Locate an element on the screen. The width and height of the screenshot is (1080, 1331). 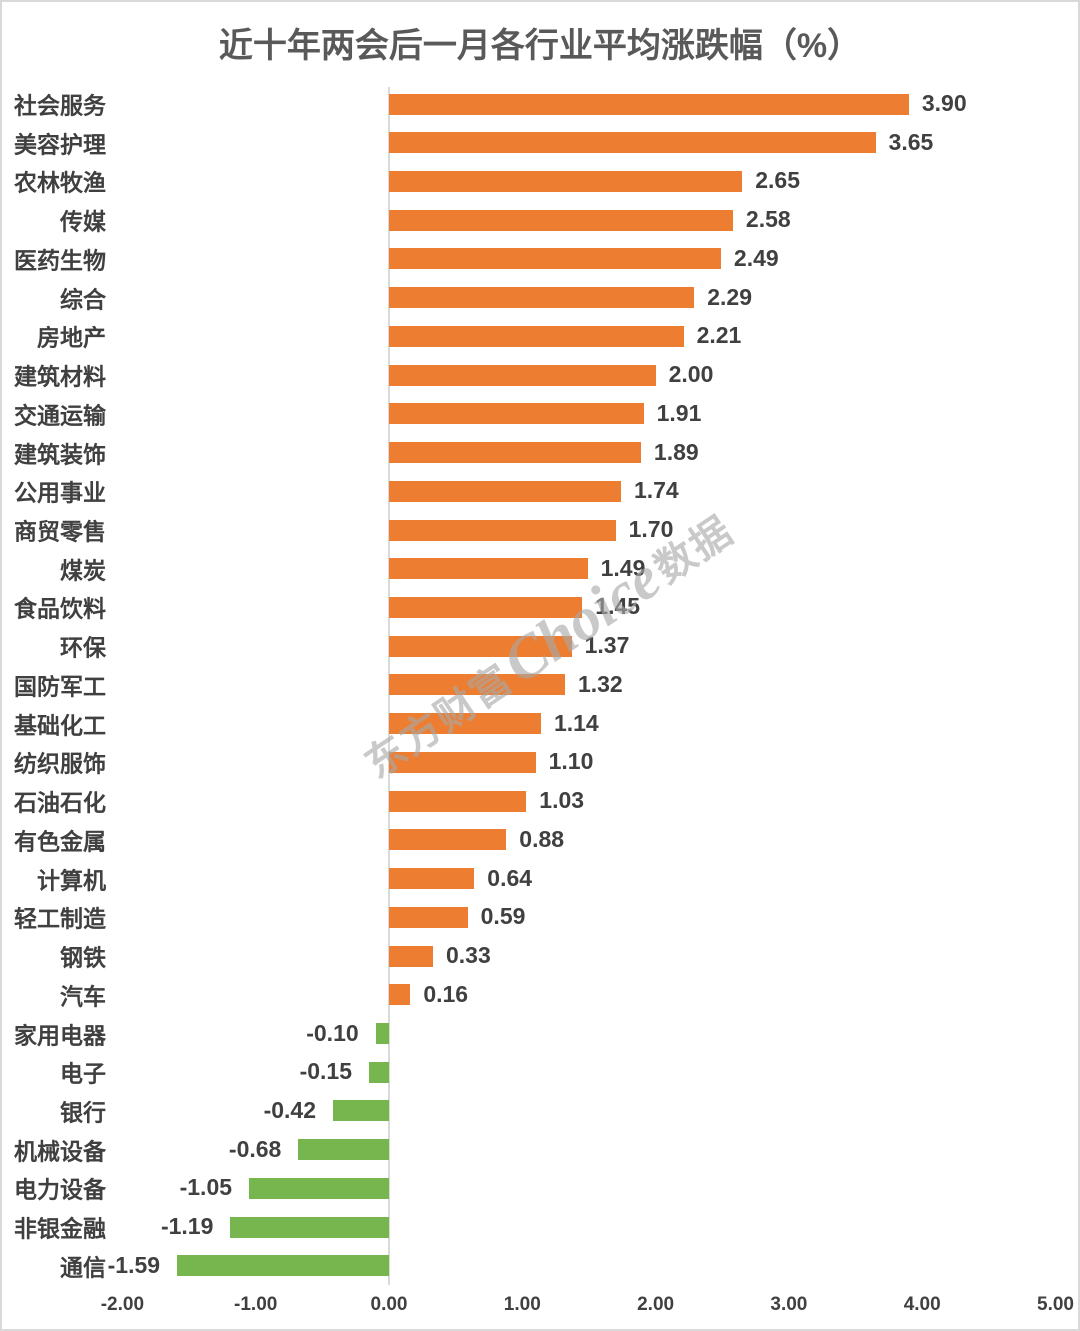
category-label: 纺织服饰 is located at coordinates (60, 763).